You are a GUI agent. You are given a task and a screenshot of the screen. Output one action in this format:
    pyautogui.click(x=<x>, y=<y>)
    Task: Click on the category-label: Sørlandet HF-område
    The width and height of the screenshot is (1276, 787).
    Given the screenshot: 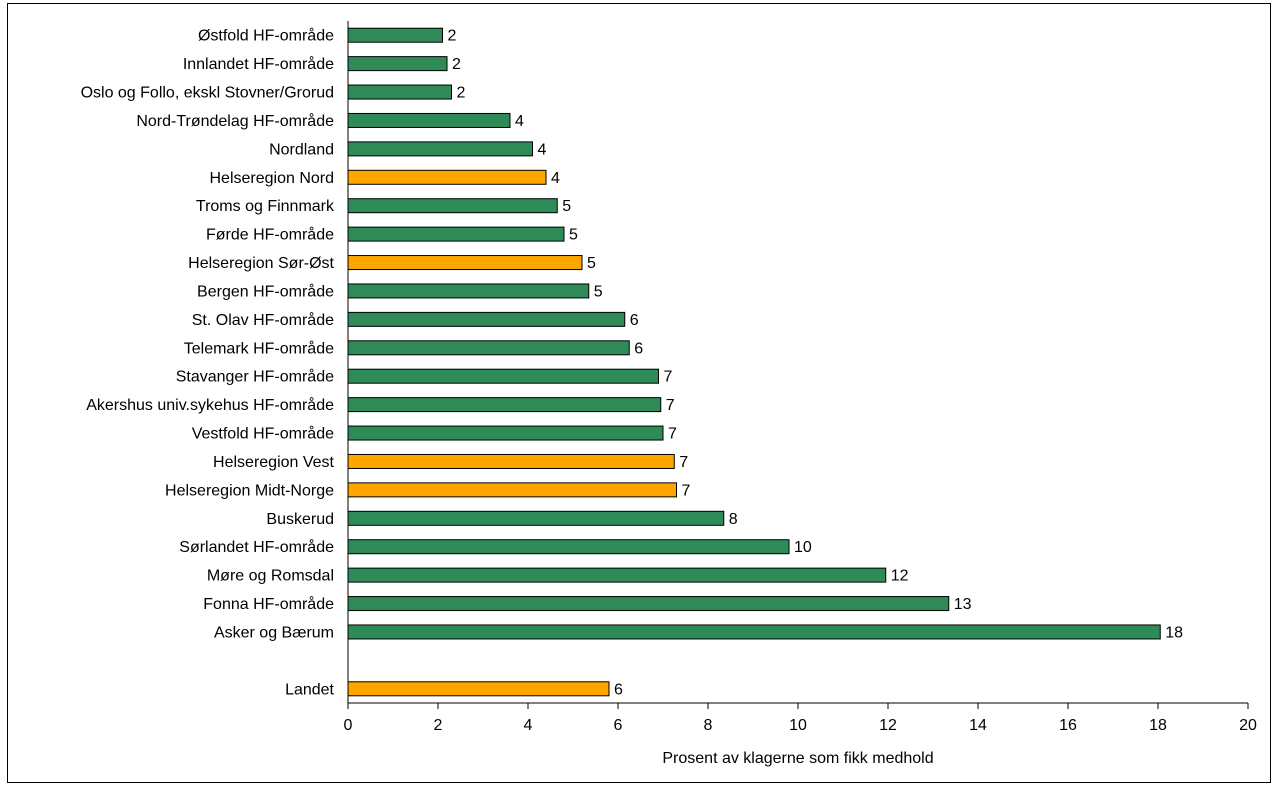 What is the action you would take?
    pyautogui.click(x=256, y=547)
    